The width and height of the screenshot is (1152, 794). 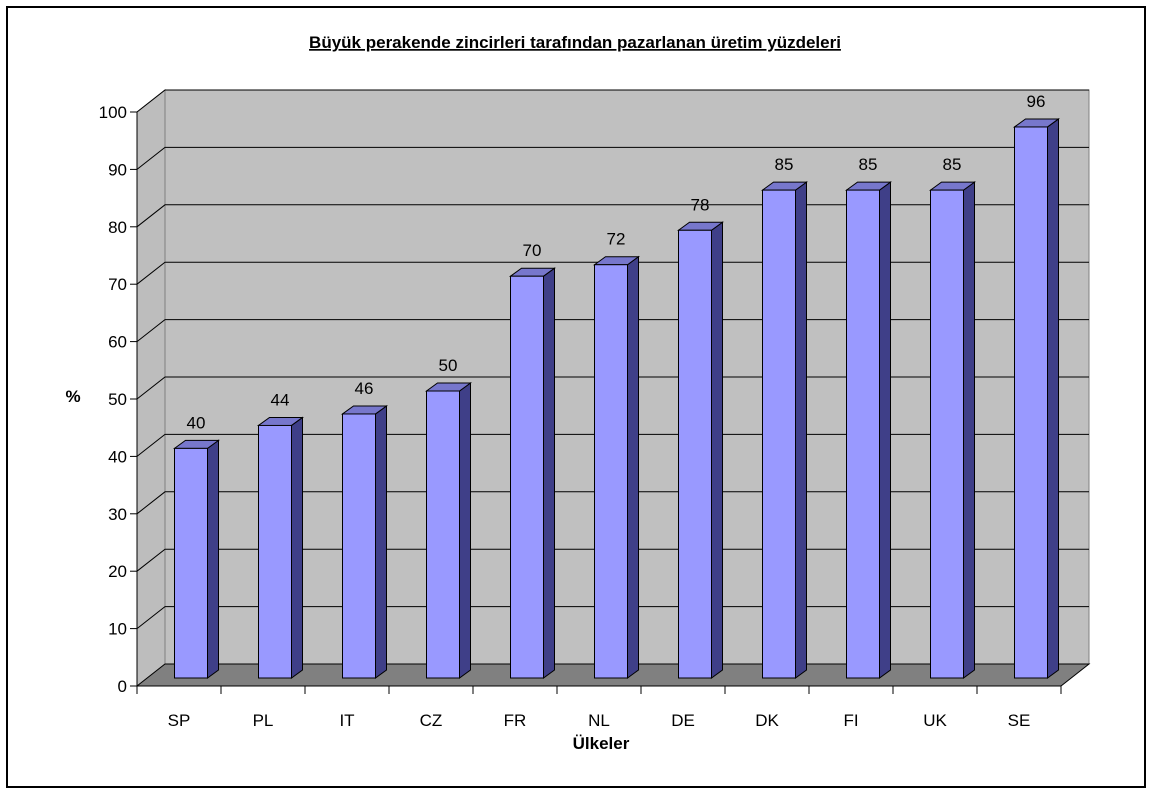 I want to click on data-label-de: 78, so click(x=700, y=204).